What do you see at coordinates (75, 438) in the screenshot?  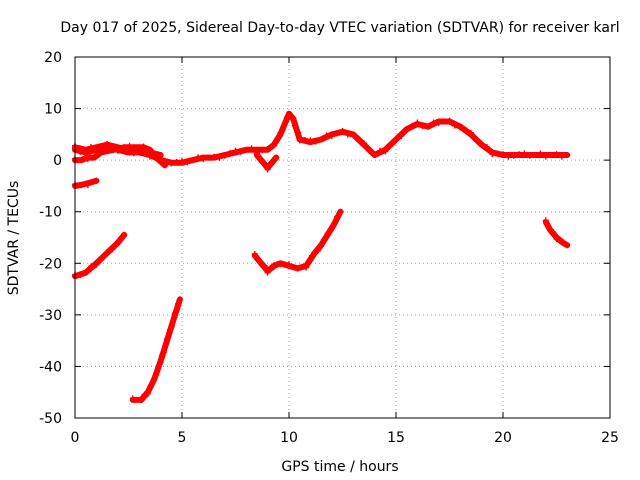 I see `x-tick-label: 0` at bounding box center [75, 438].